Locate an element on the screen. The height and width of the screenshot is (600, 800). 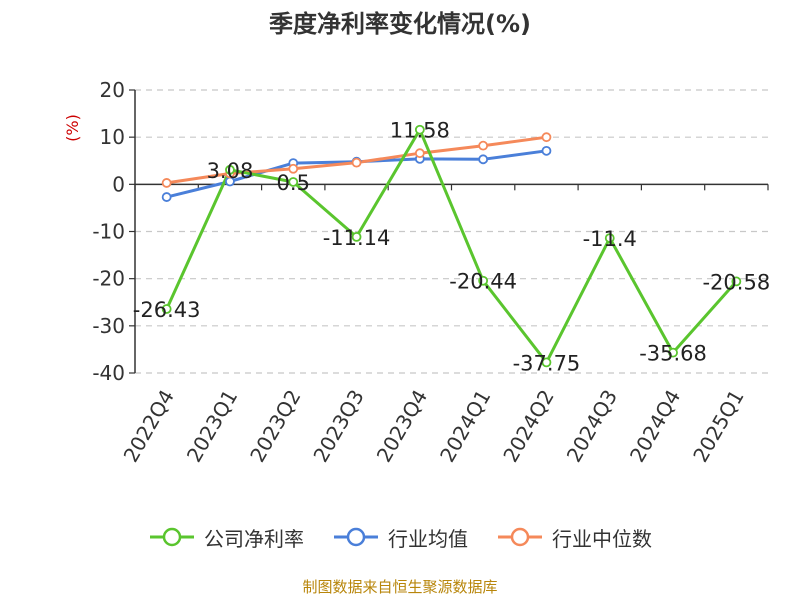
data-label: -37.75 is located at coordinates (547, 363).